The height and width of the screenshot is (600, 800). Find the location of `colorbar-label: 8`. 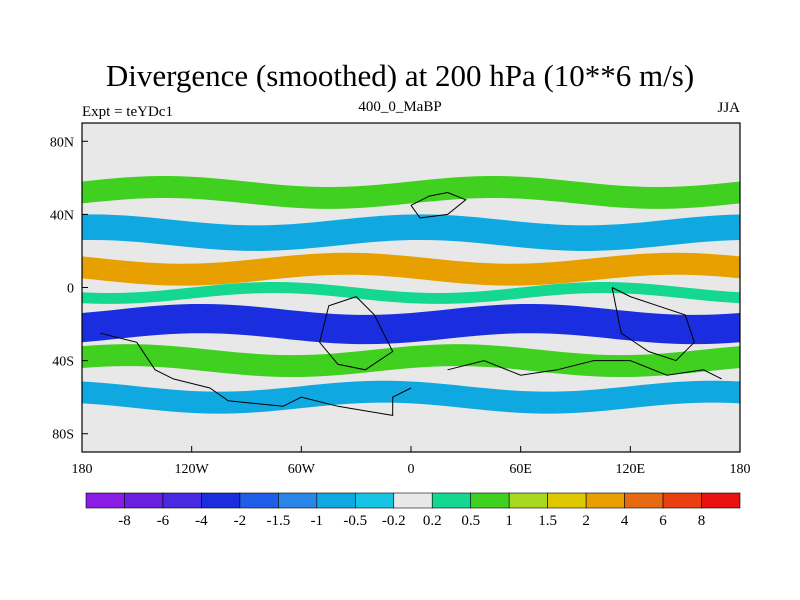

colorbar-label: 8 is located at coordinates (702, 521).